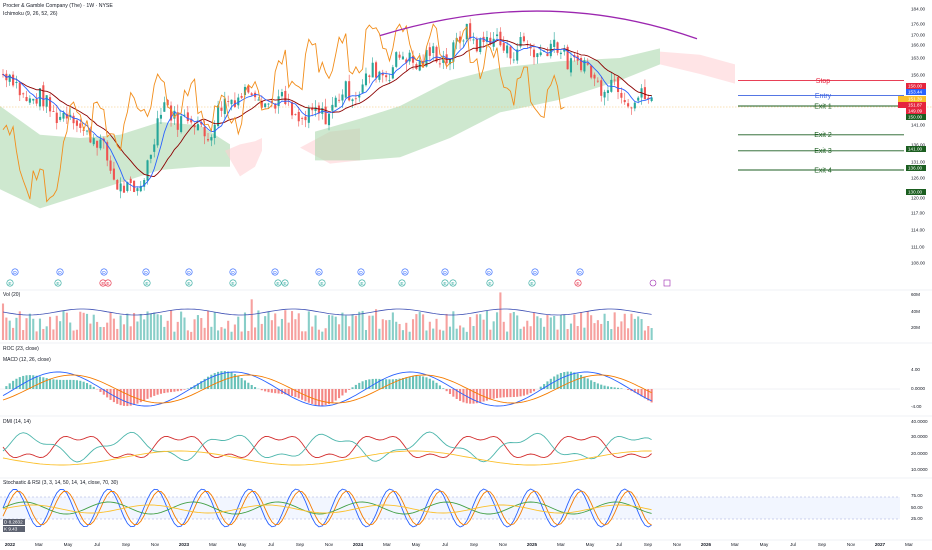 The height and width of the screenshot is (550, 932). What do you see at coordinates (918, 24) in the screenshot?
I see `price-tick-label: 176.00` at bounding box center [918, 24].